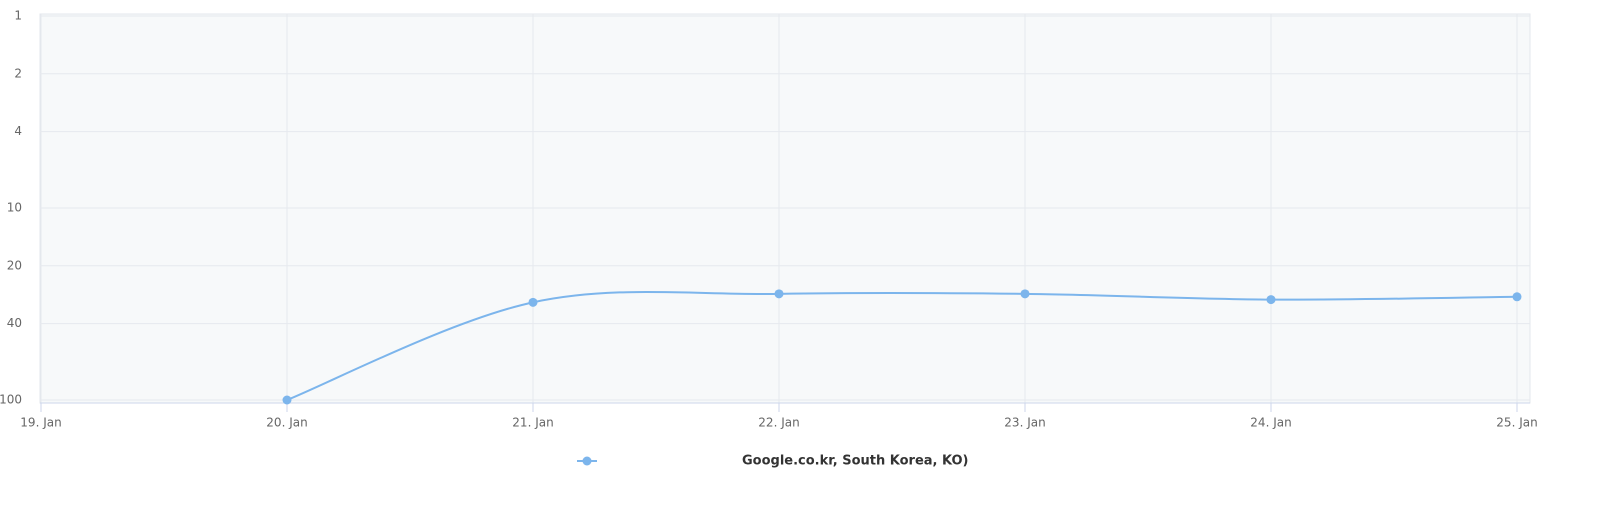 The height and width of the screenshot is (506, 1597). I want to click on y-tick-label: 100, so click(11, 400).